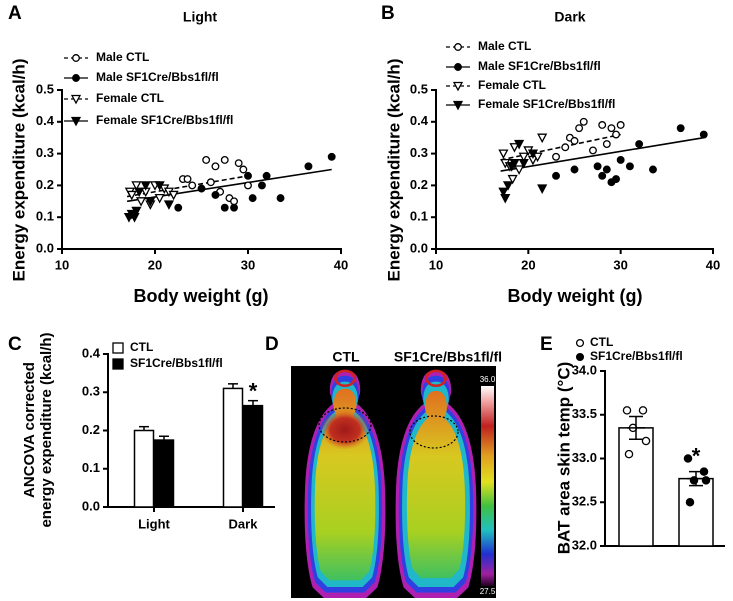 This screenshot has width=733, height=601. Describe the element at coordinates (584, 413) in the screenshot. I see `y-tick-label: 33.5` at that location.